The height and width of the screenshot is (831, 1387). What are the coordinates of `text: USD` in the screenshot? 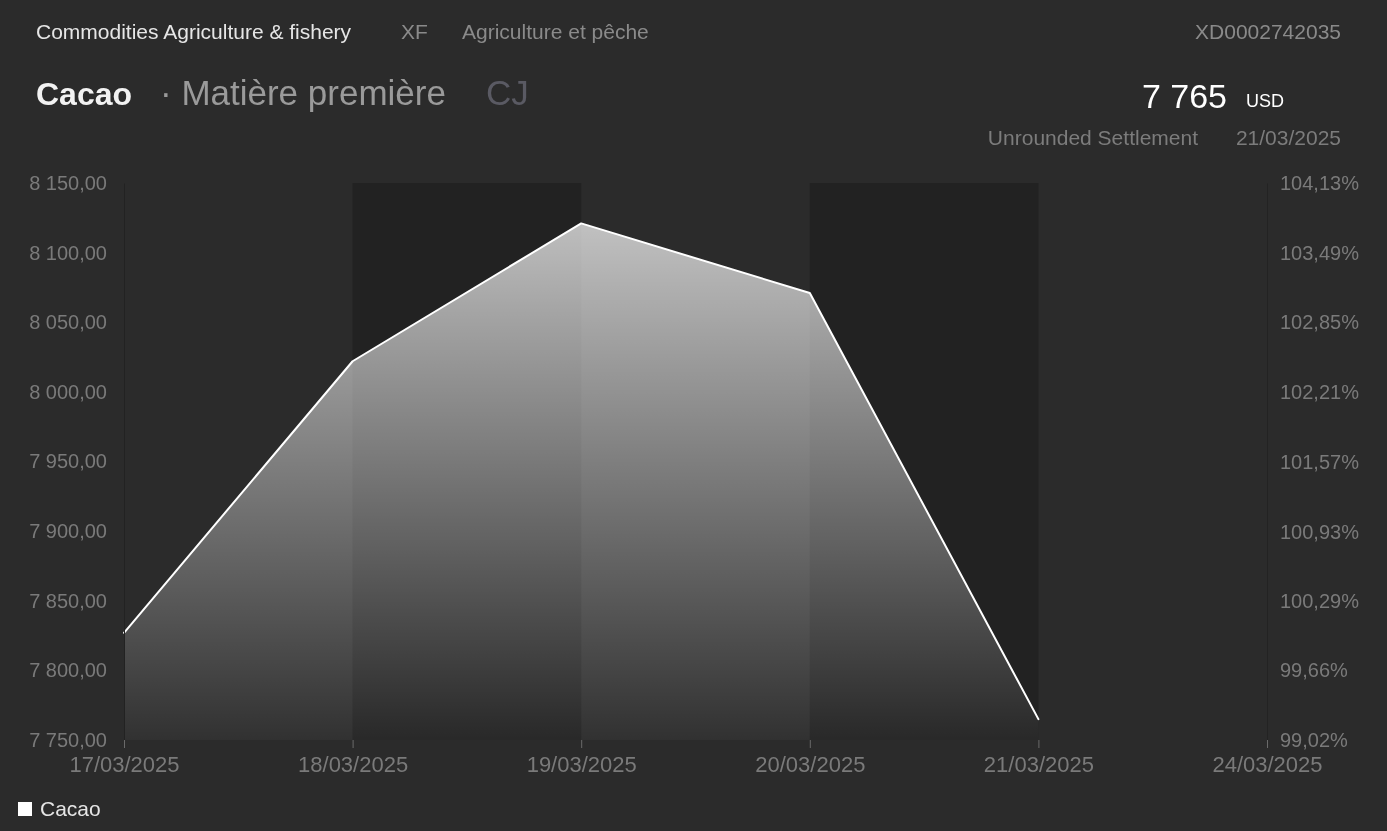 It's located at (1265, 101).